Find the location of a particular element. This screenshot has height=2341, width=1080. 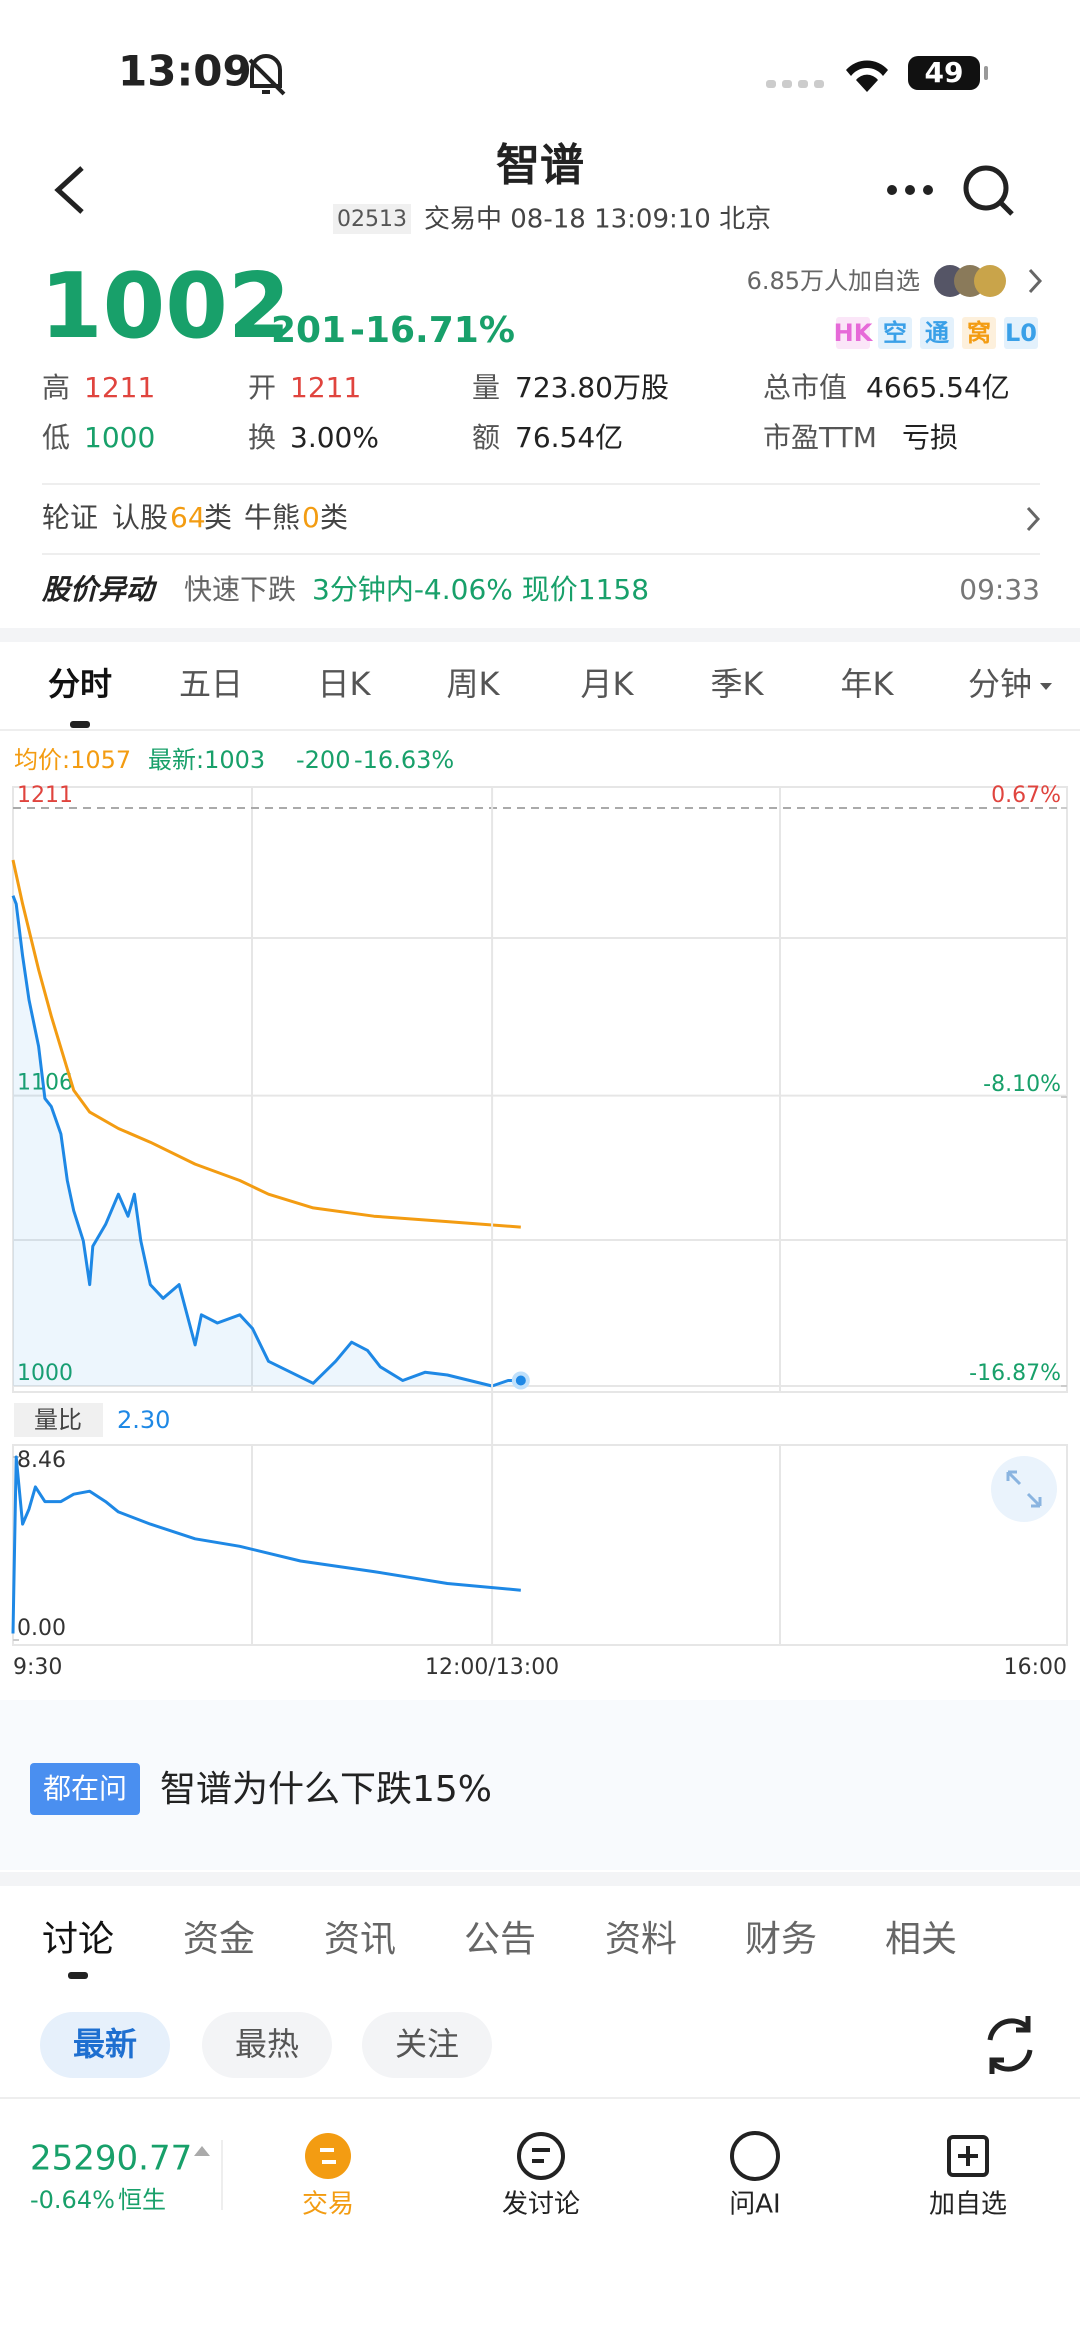

avg-price: 均价:1057 is located at coordinates (72, 760).